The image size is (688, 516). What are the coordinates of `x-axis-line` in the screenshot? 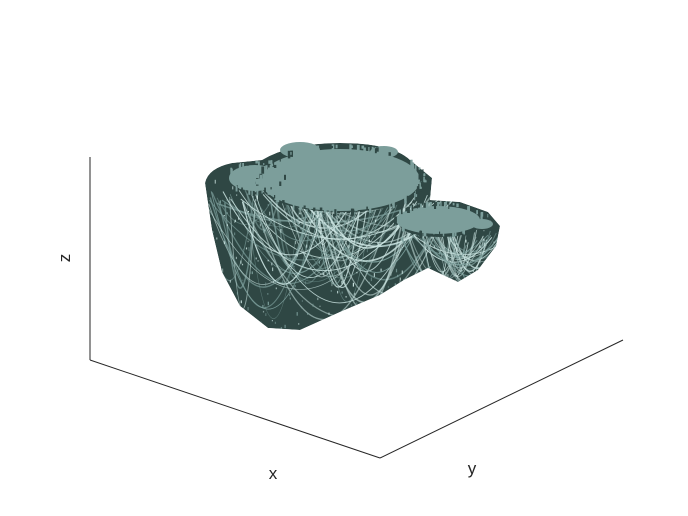 It's located at (235, 409).